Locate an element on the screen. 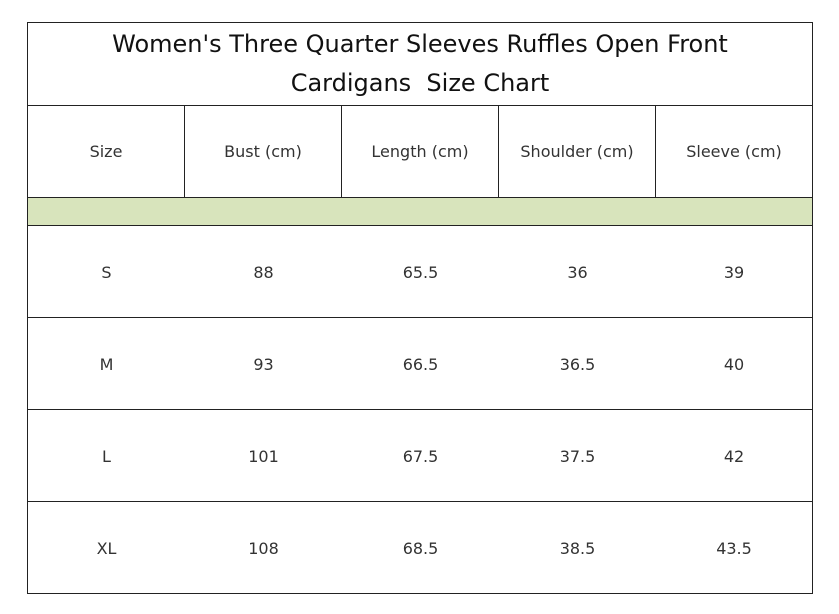 The image size is (839, 614). cell-length: 65.5 is located at coordinates (420, 272).